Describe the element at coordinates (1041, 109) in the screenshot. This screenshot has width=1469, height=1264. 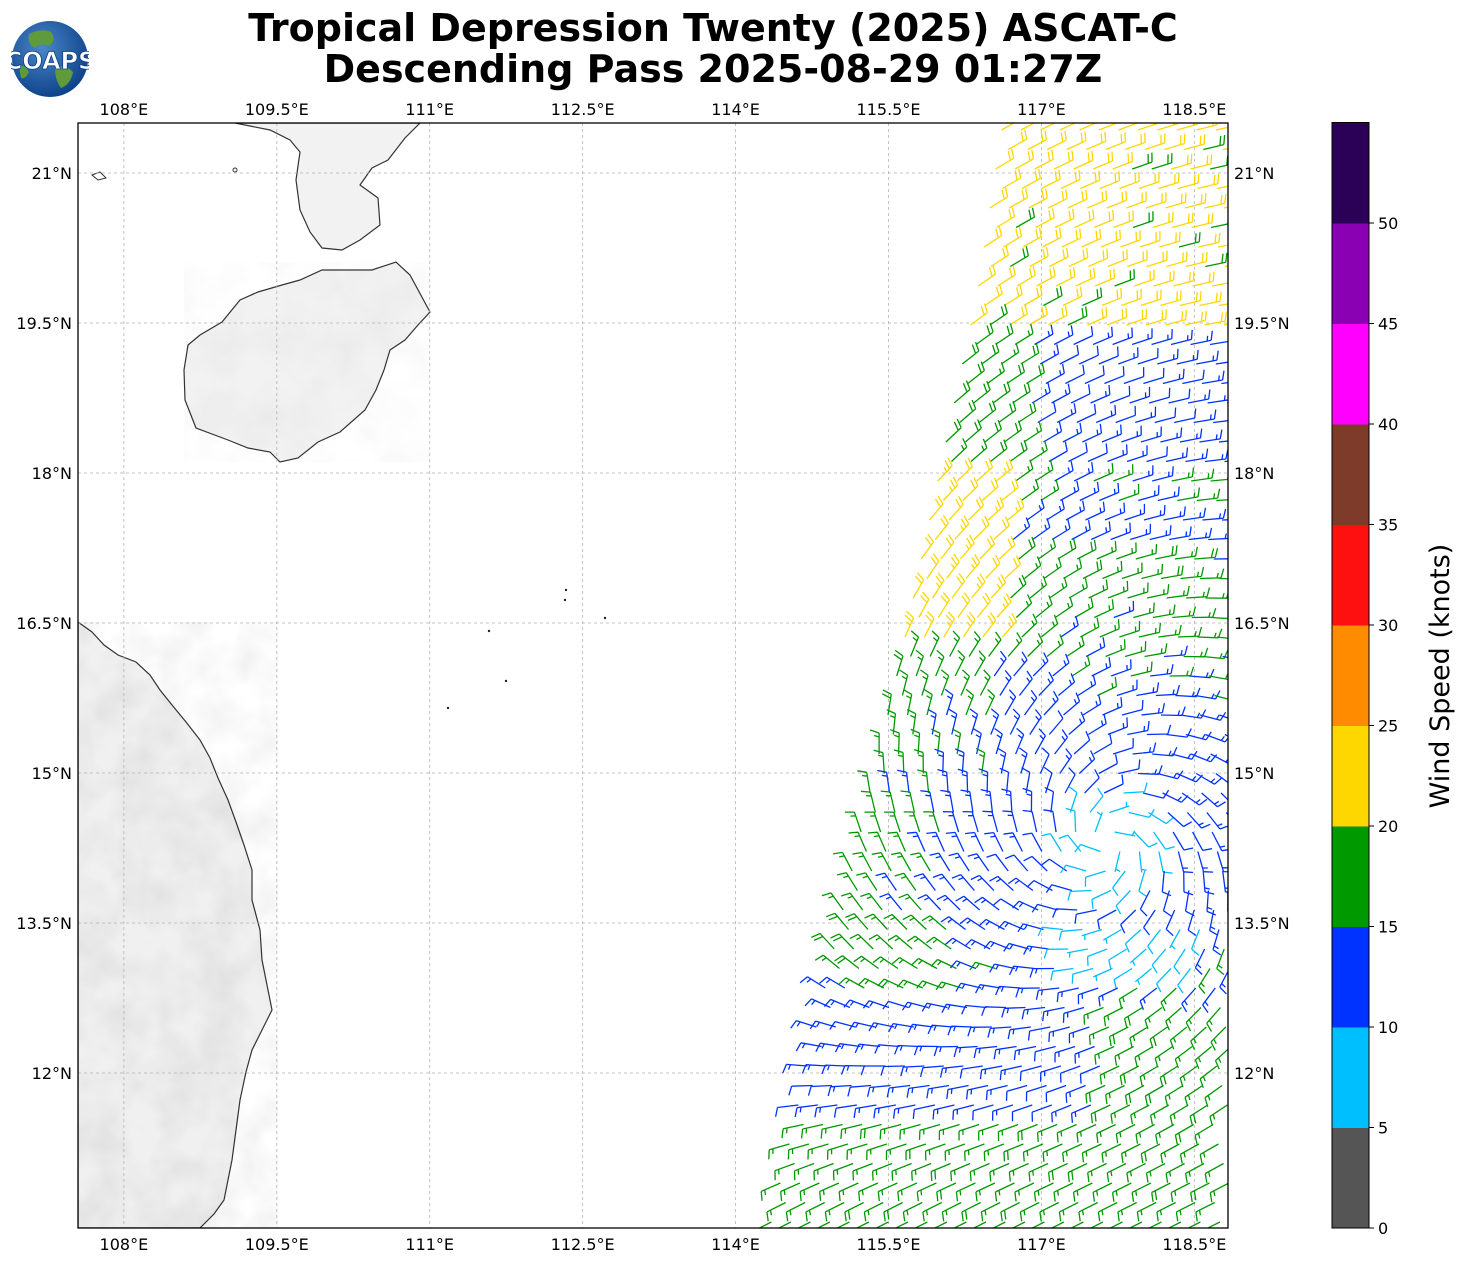
I see `lon-tick-label-top: 117°E` at that location.